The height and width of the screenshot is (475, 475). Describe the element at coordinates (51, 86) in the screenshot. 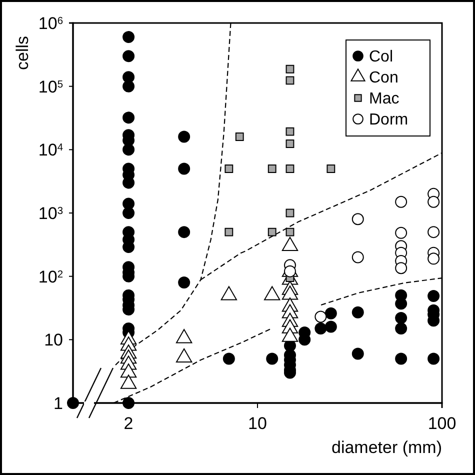

I see `y-tick-label: 10$^{5}$` at that location.